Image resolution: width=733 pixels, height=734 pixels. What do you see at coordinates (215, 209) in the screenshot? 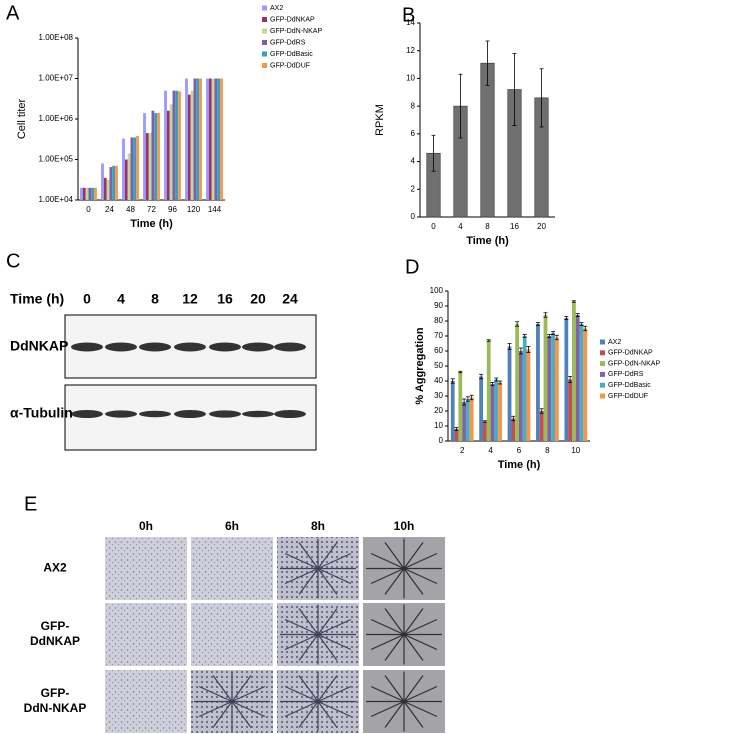
I see `x-tick-label: 144` at bounding box center [215, 209].